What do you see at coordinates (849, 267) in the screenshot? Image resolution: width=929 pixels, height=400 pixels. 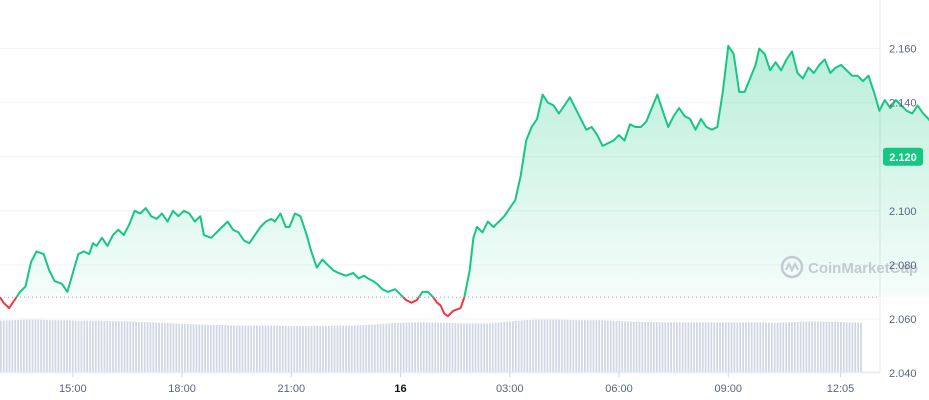 I see `watermark: CoinMarketCap` at bounding box center [849, 267].